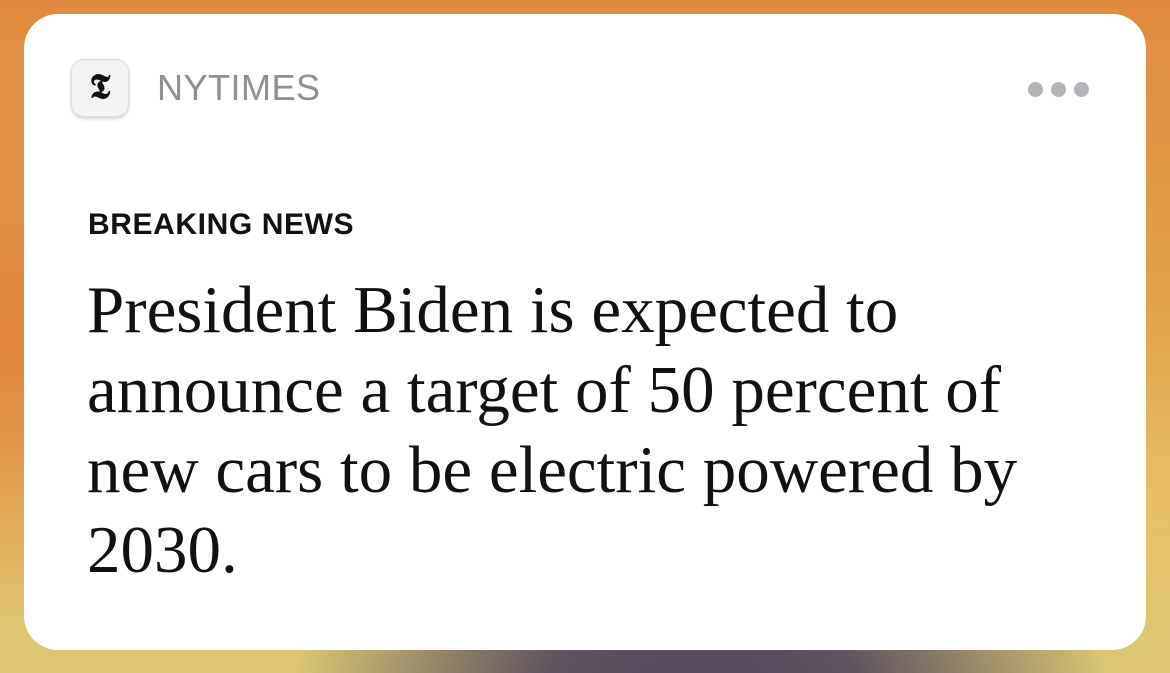 The width and height of the screenshot is (1170, 673). I want to click on more-options-button, so click(1058, 89).